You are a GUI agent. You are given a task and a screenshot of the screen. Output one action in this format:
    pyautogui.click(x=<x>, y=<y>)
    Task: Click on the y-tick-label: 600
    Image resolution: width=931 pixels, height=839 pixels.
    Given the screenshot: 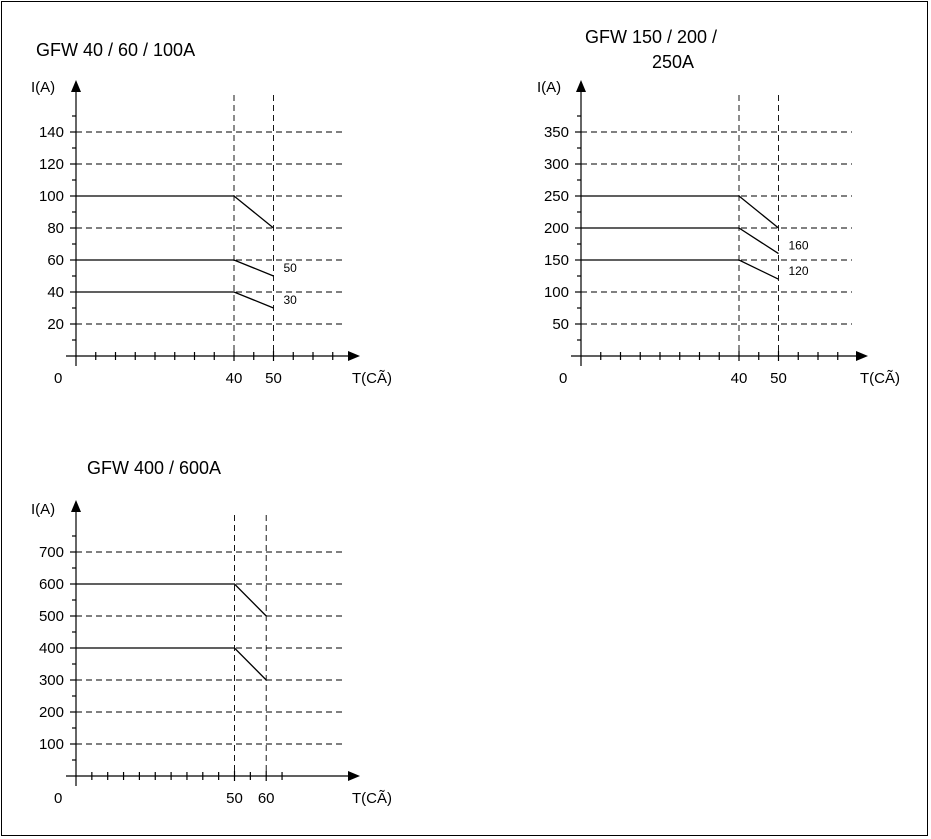 What is the action you would take?
    pyautogui.click(x=51, y=584)
    